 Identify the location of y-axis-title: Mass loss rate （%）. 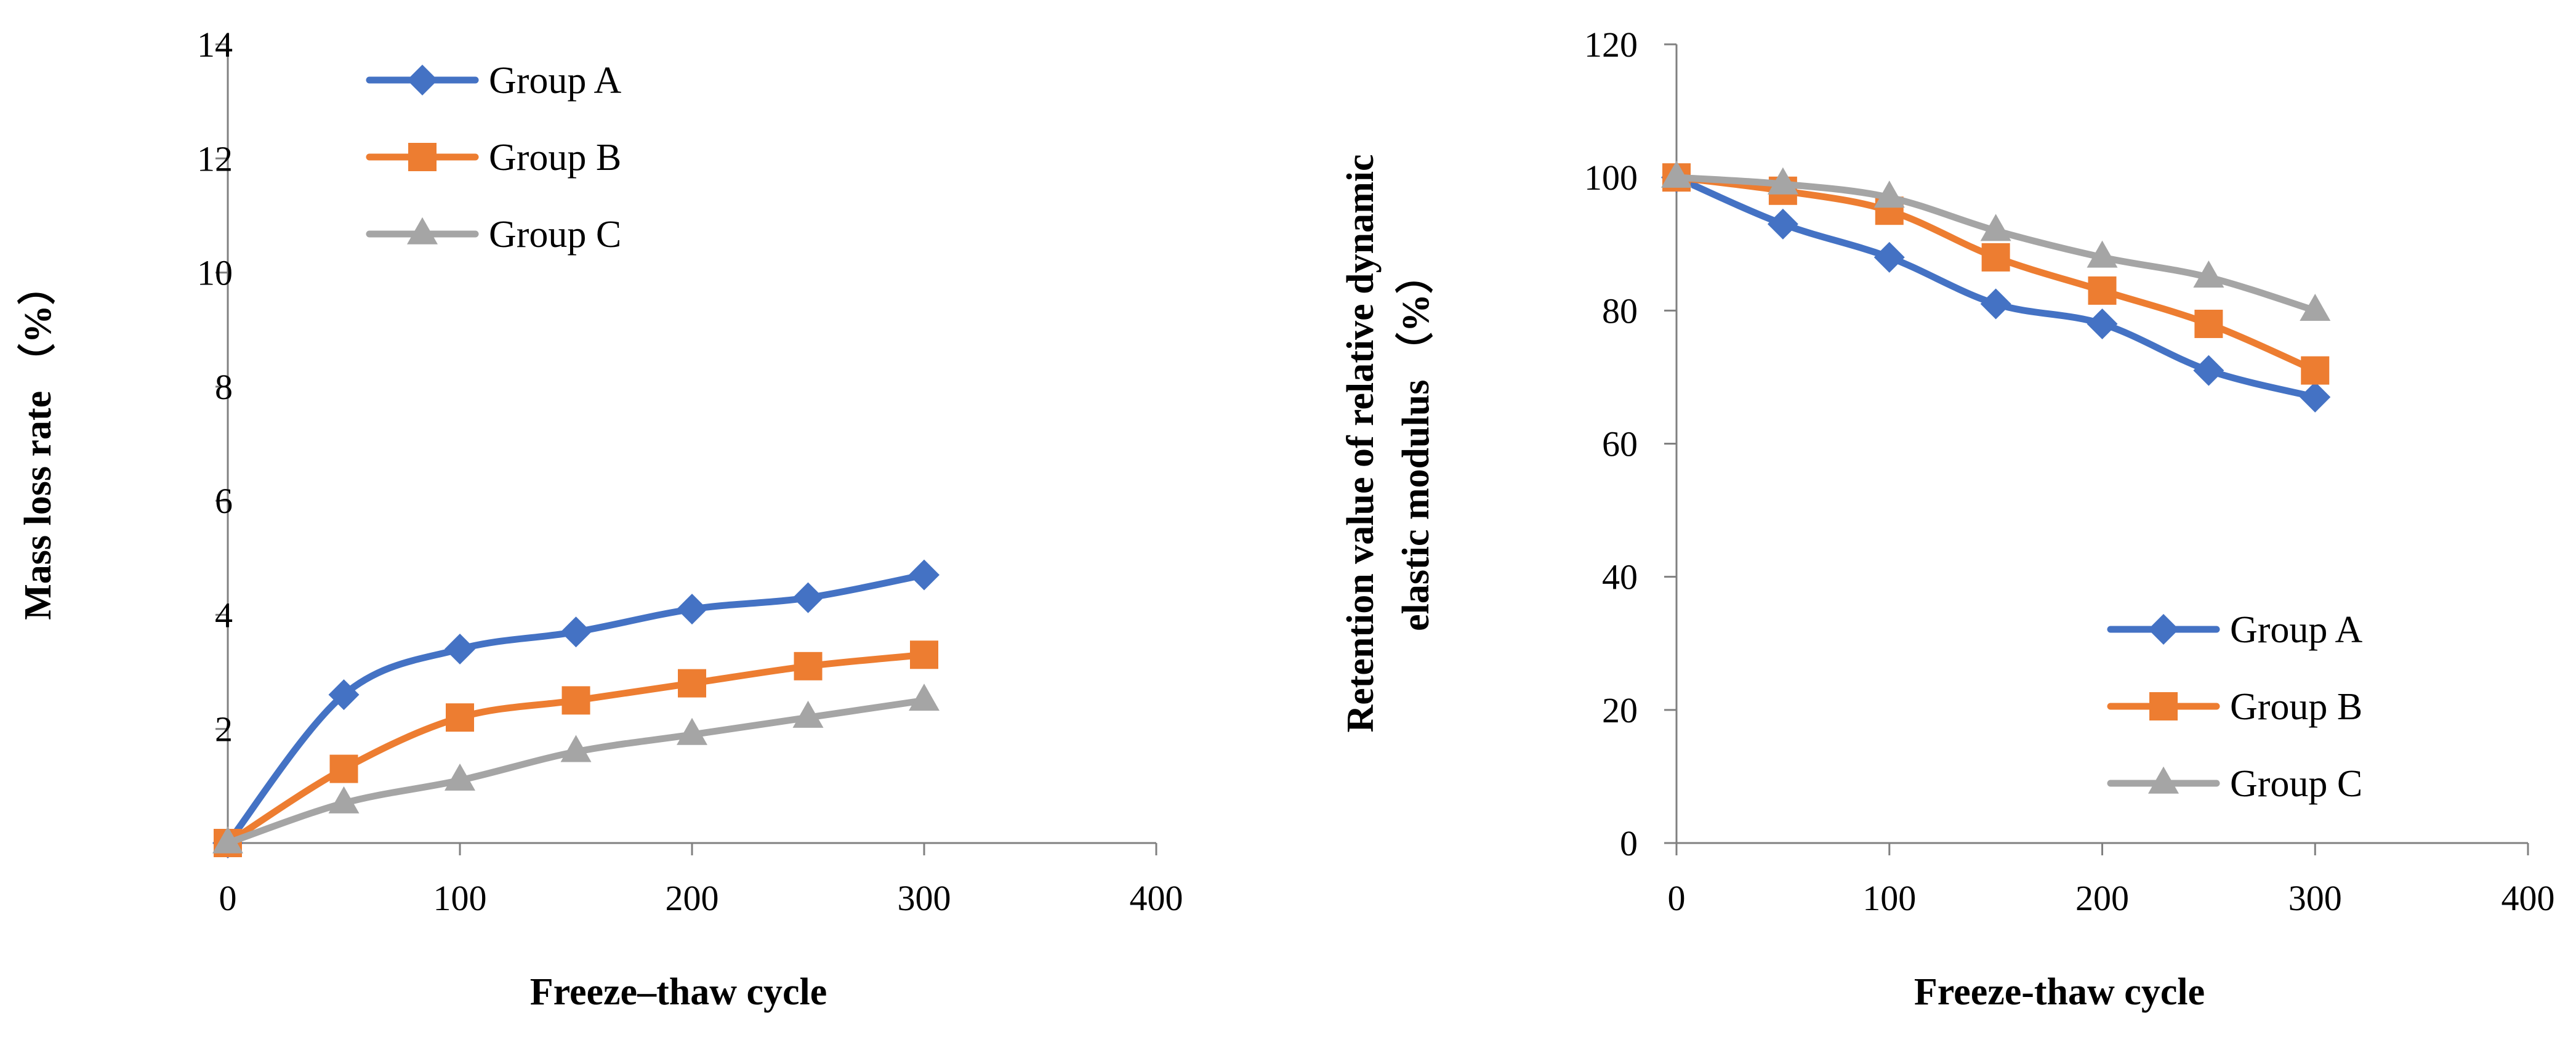
(37, 443).